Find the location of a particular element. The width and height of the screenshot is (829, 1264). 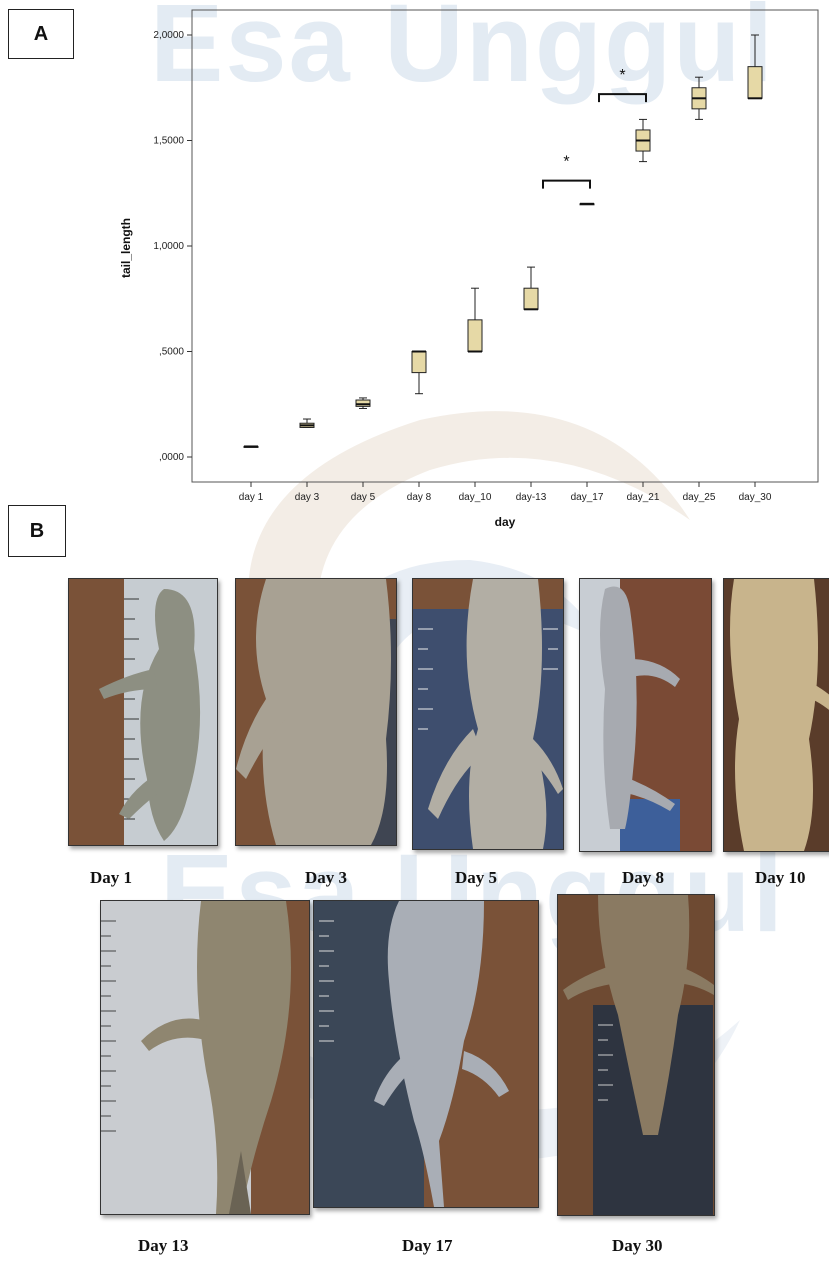

y-tick-label: ,0000 is located at coordinates (171, 457).